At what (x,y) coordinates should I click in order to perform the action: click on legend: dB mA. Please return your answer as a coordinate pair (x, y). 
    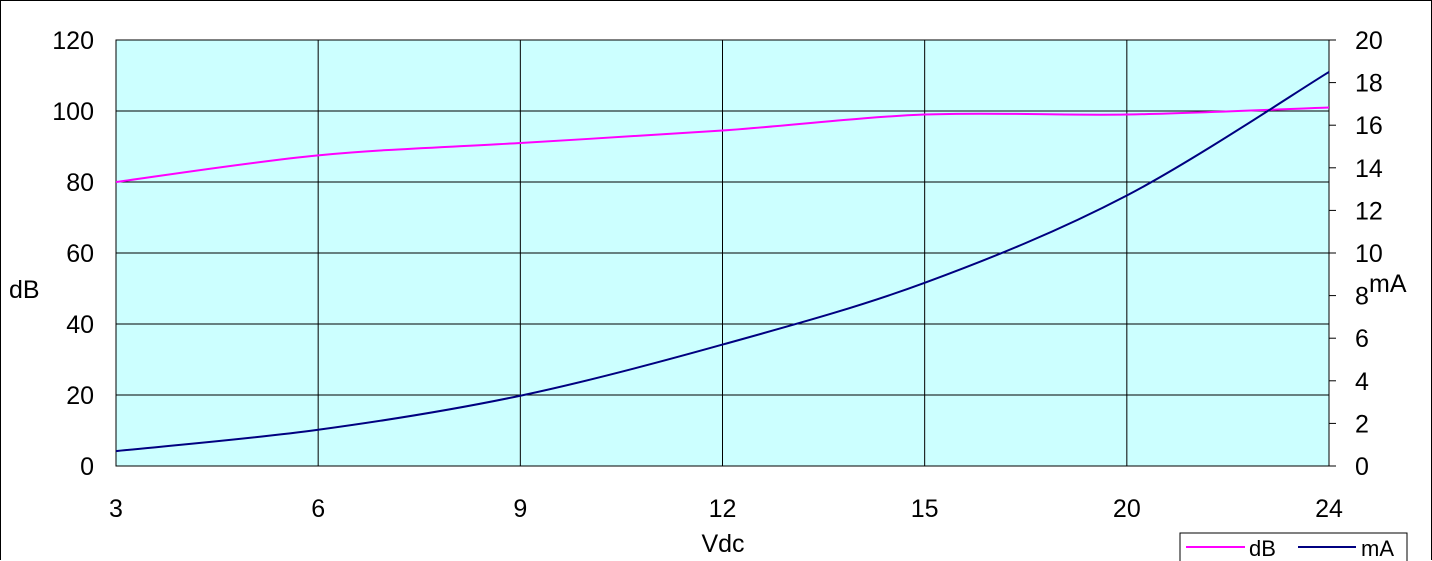
    Looking at the image, I should click on (1293, 546).